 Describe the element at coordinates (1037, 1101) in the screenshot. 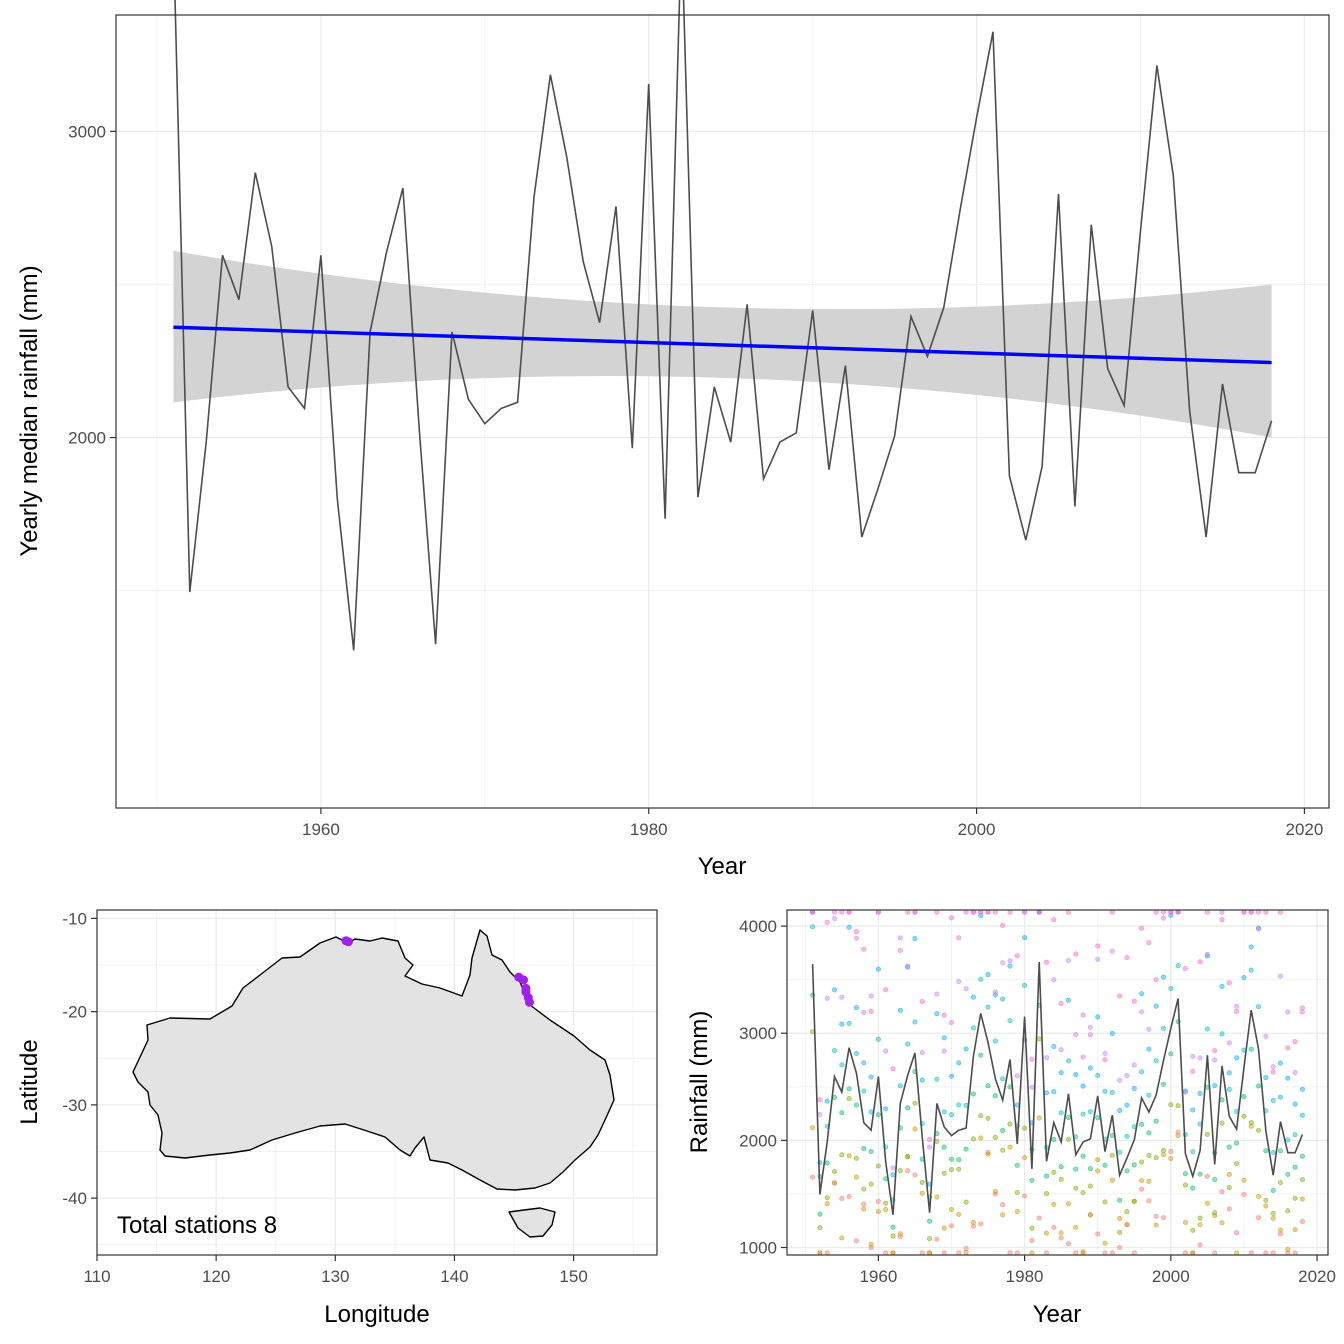

I see `stations-ticks: 1960 1980 2000 2020 1000 2000 3000 4000` at that location.